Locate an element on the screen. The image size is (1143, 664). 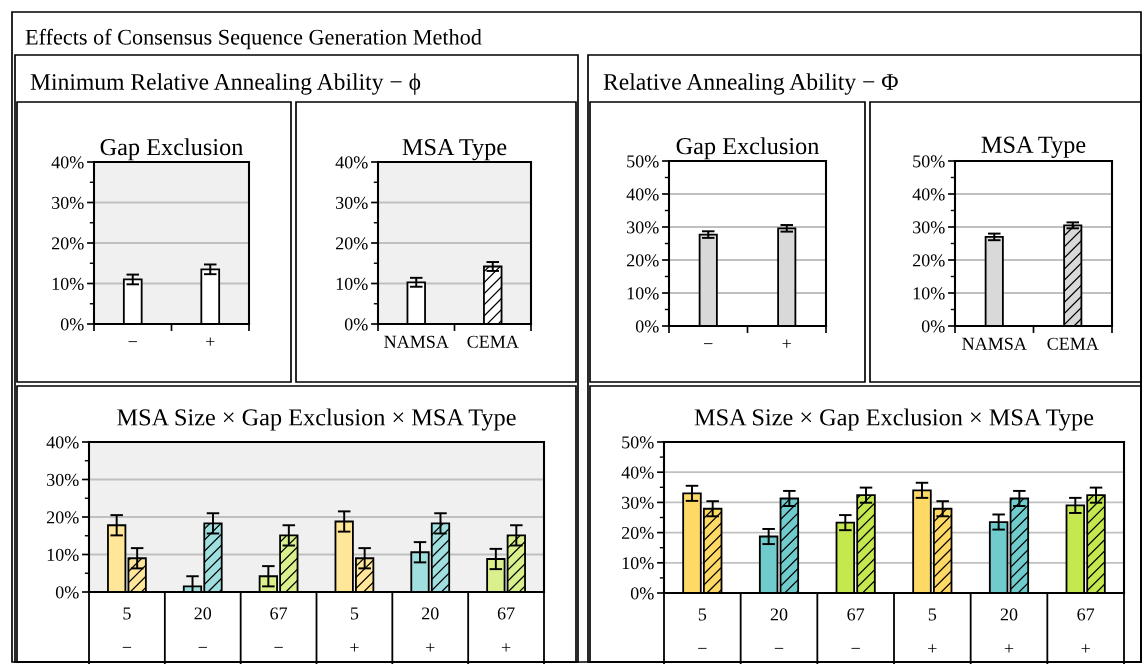
text: Effects of Consensus Sequence Generation Method is located at coordinates (253, 39).